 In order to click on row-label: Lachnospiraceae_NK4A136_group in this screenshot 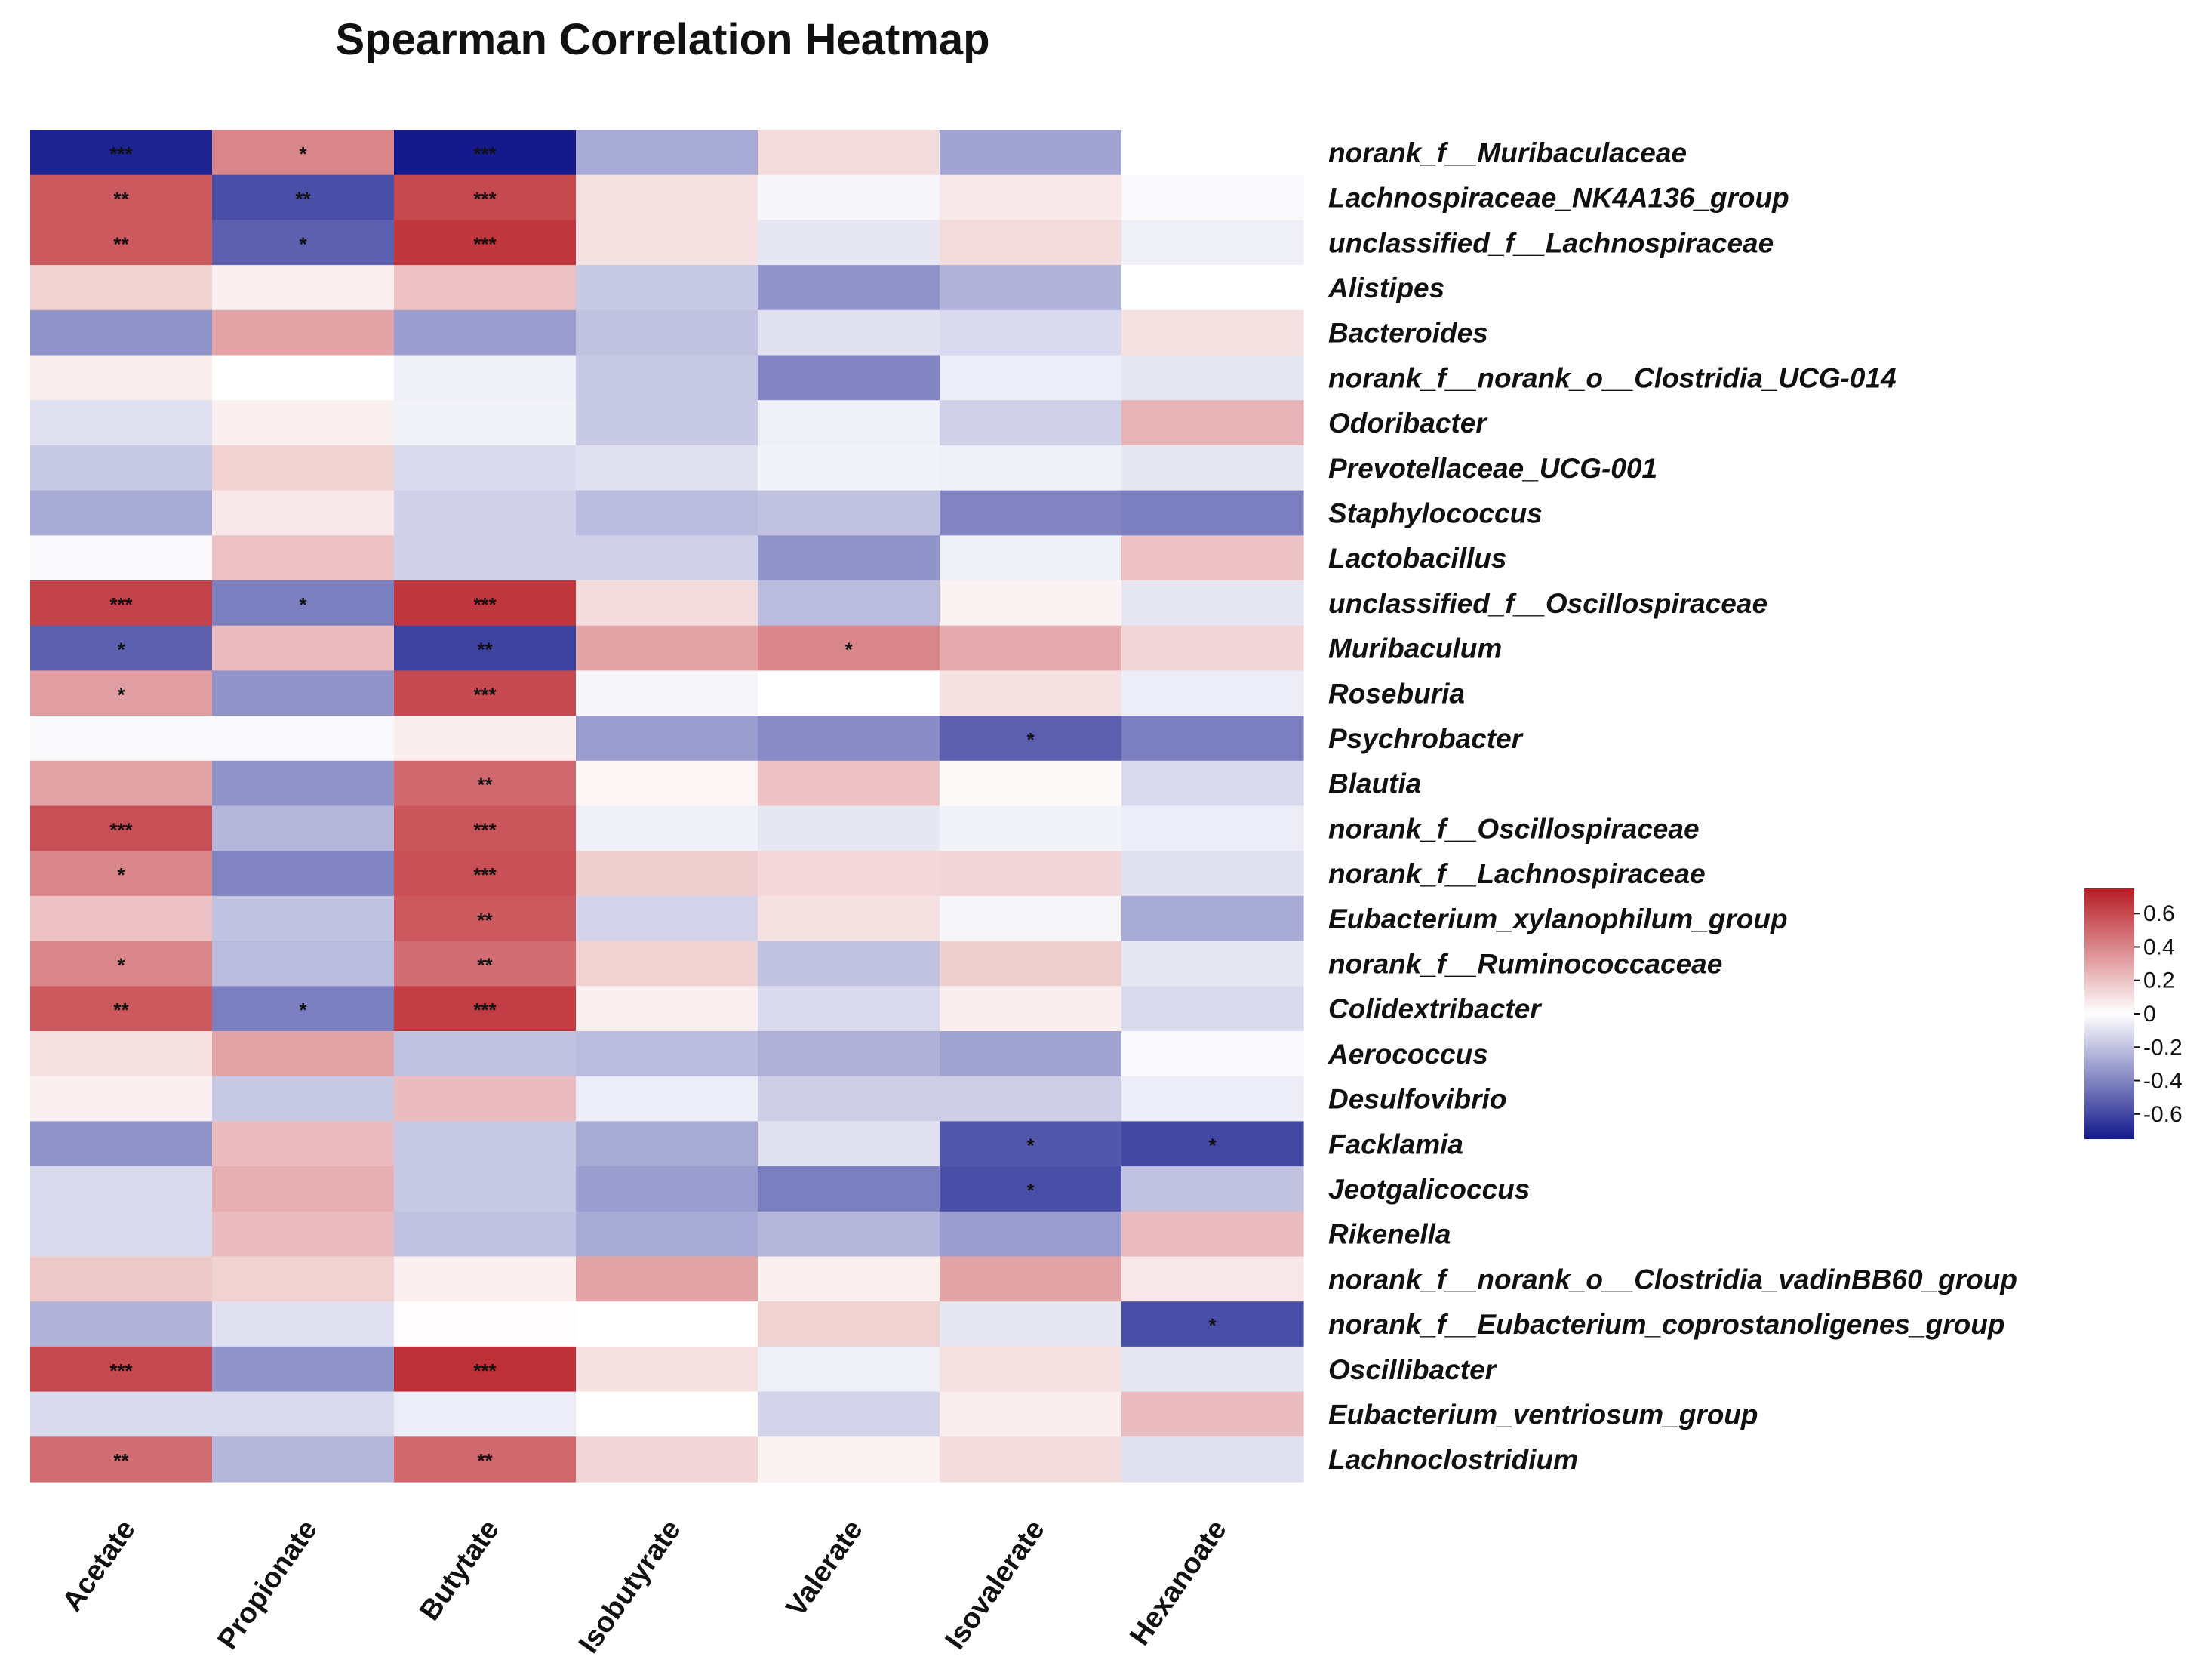, I will do `click(1558, 198)`.